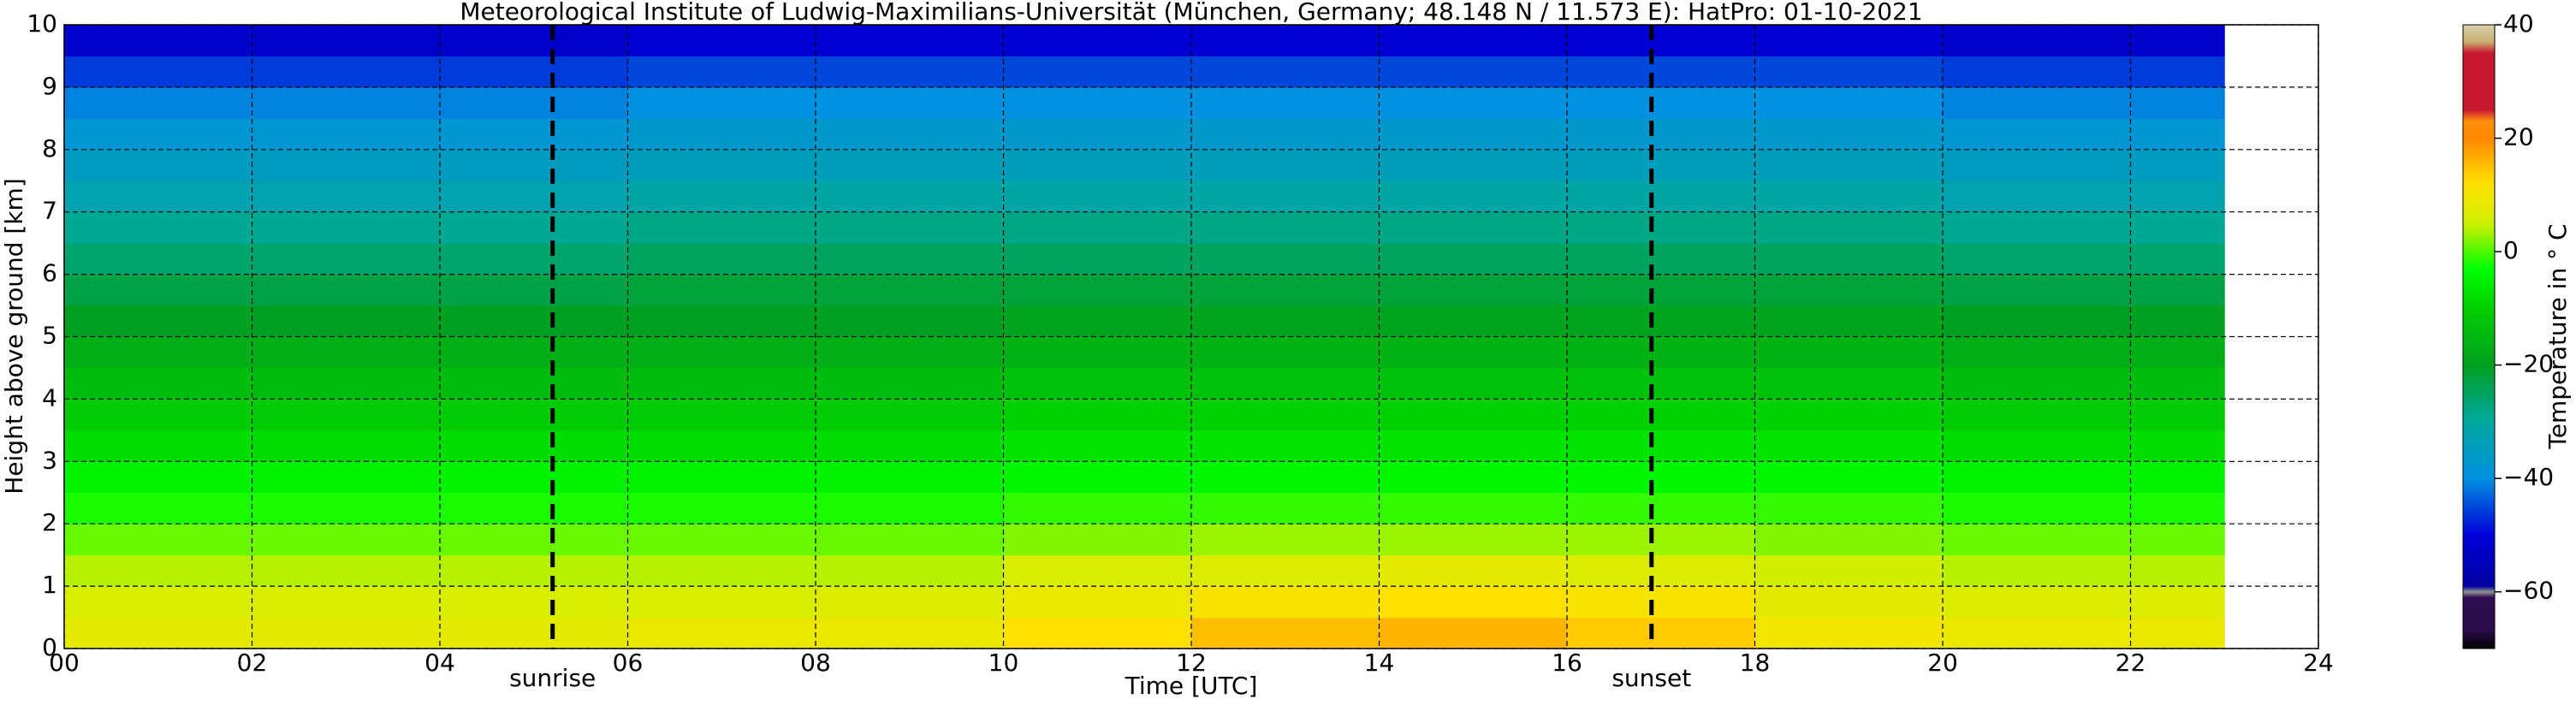 Image resolution: width=2576 pixels, height=705 pixels. Describe the element at coordinates (2528, 477) in the screenshot. I see `colorbar-tick-label: −40` at that location.